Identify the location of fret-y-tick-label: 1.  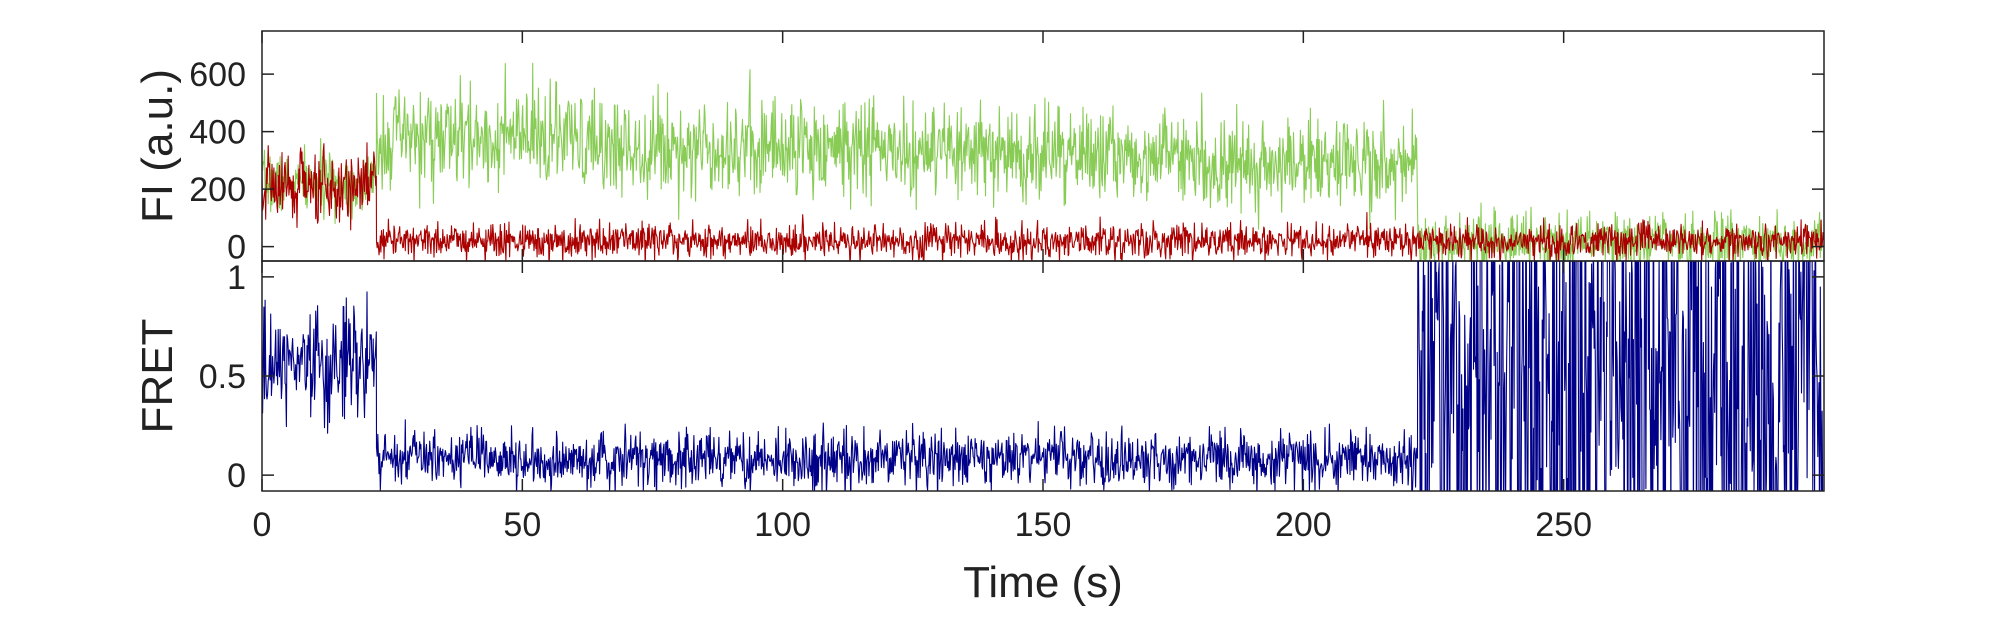
(236, 278).